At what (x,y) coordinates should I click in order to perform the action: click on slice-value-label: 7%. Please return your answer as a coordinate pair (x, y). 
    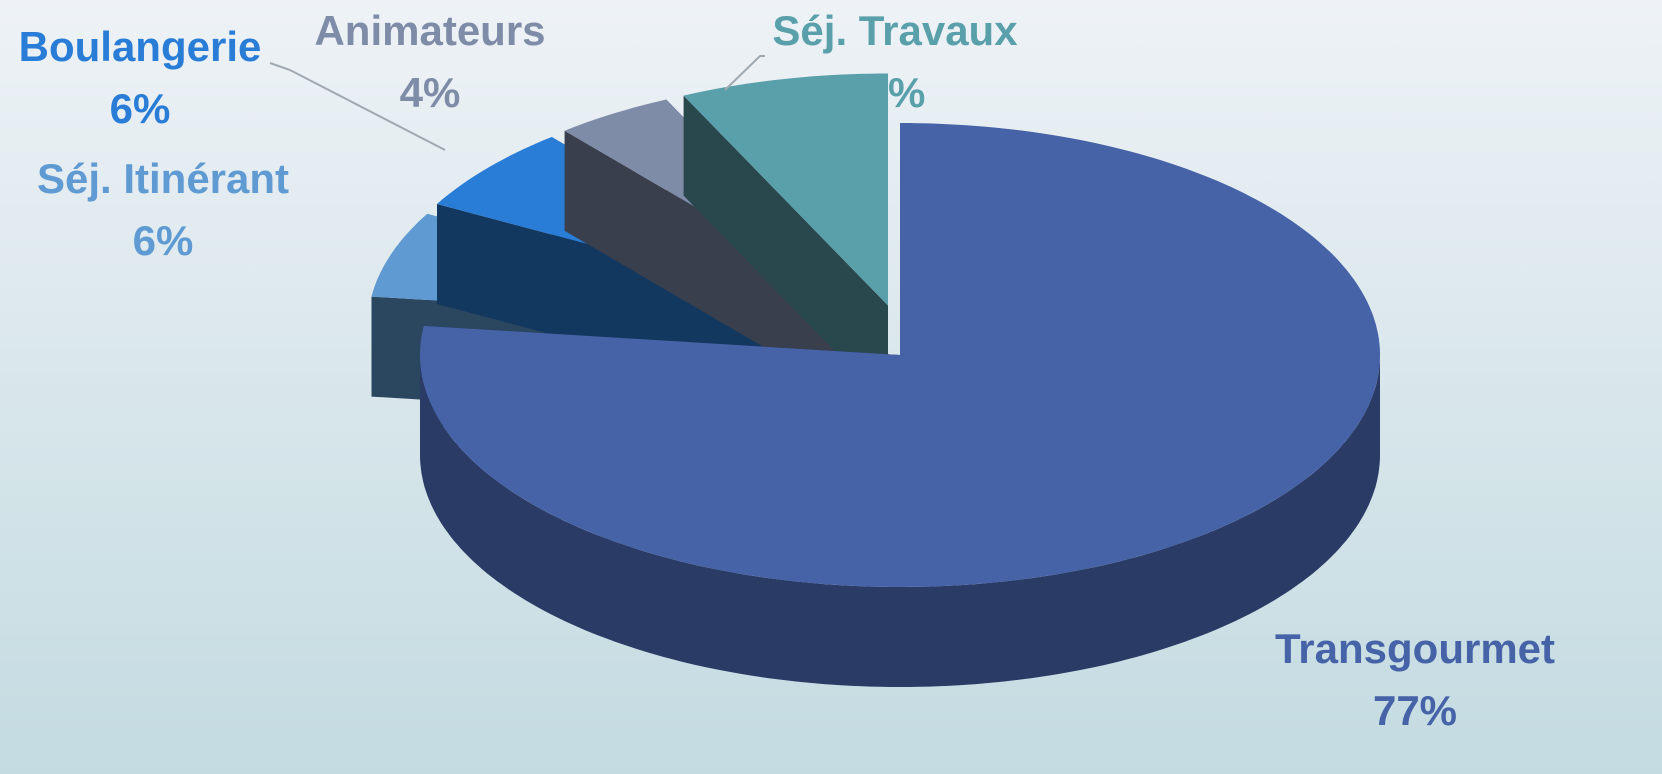
    Looking at the image, I should click on (895, 92).